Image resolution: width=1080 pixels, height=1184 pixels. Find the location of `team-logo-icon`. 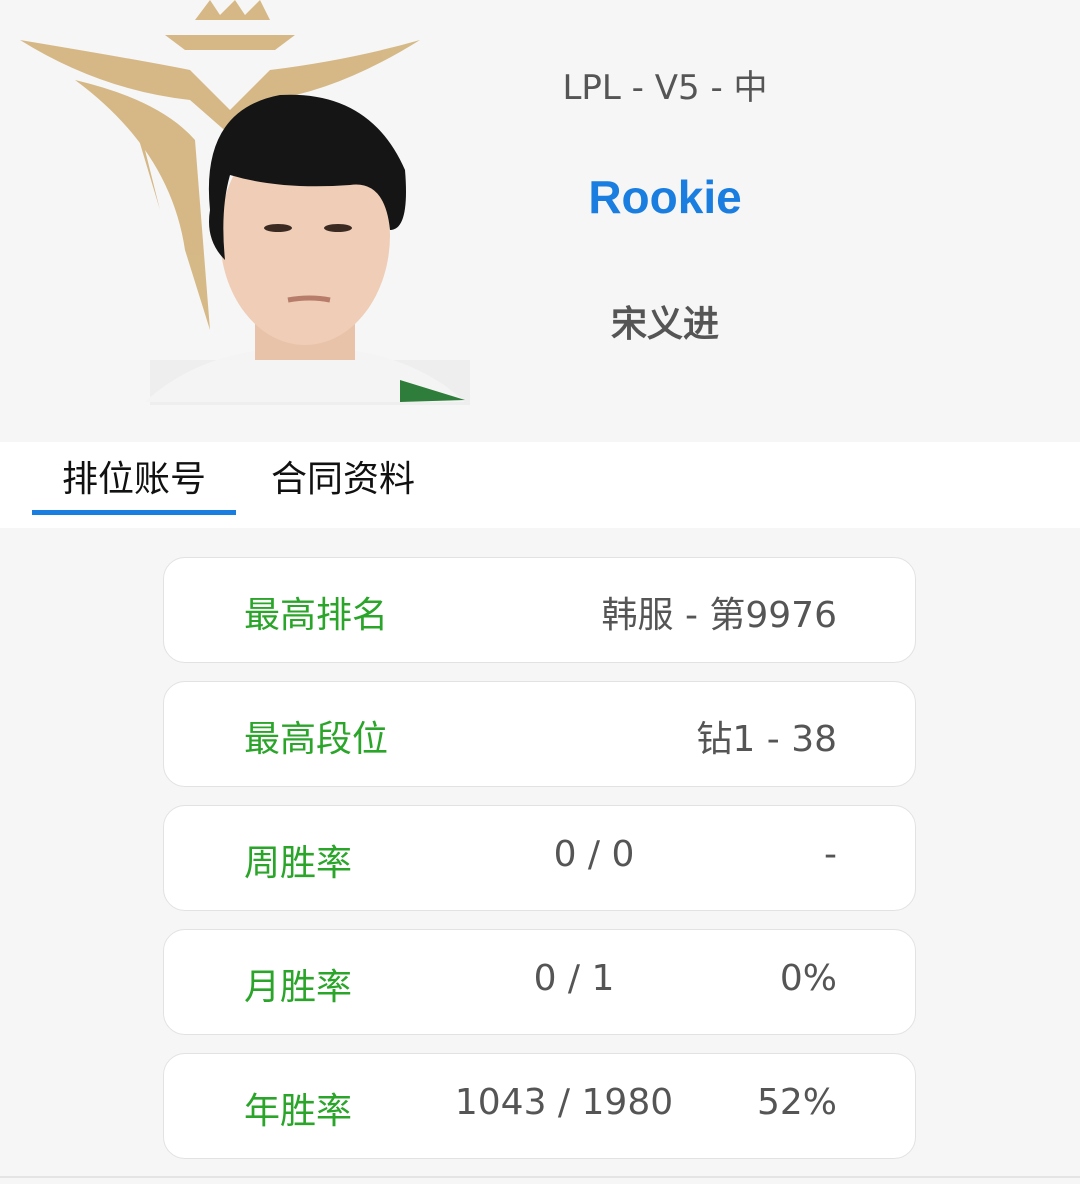

team-logo-icon is located at coordinates (220, 165).